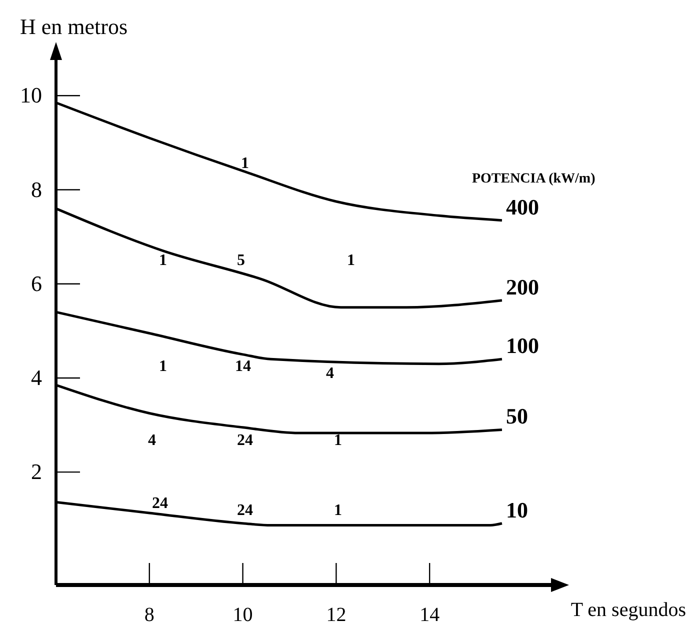 The image size is (697, 623). What do you see at coordinates (336, 613) in the screenshot?
I see `x-tick-label: 12` at bounding box center [336, 613].